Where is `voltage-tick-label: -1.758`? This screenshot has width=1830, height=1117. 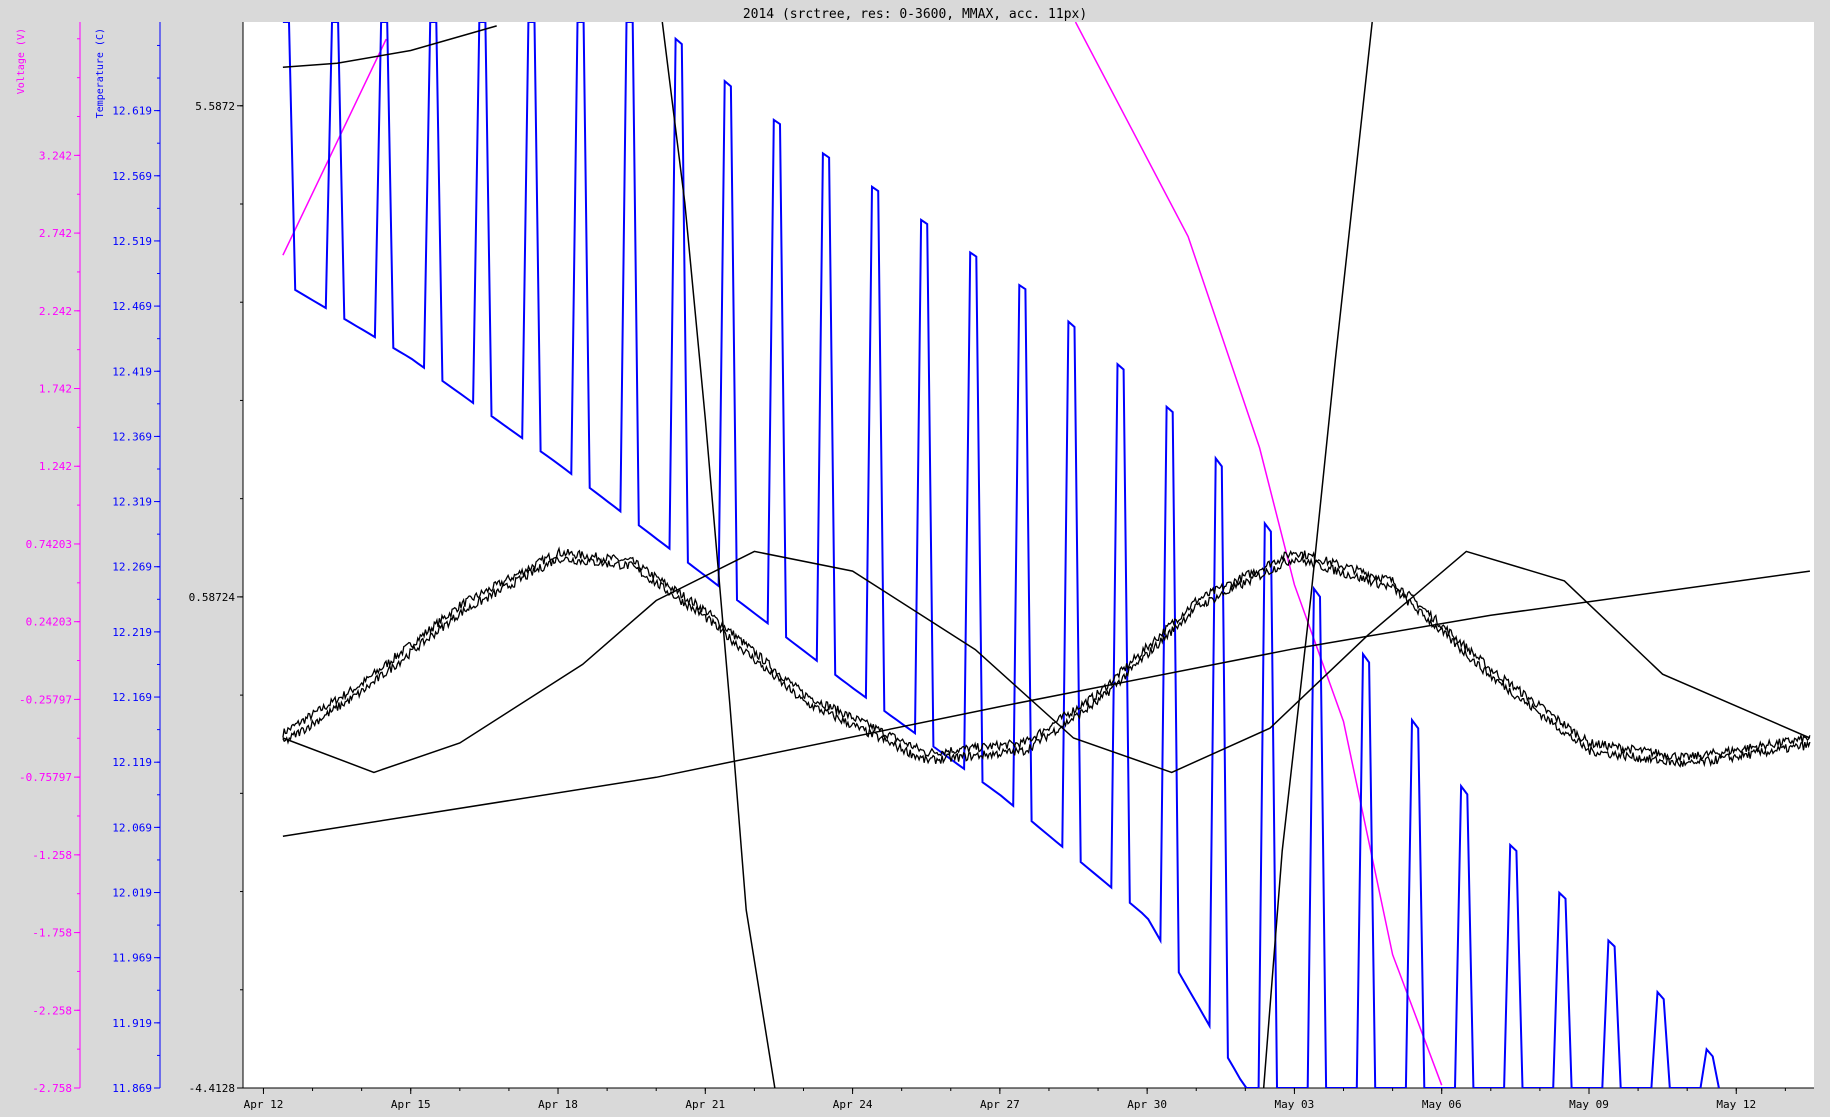 voltage-tick-label: -1.758 is located at coordinates (52, 933).